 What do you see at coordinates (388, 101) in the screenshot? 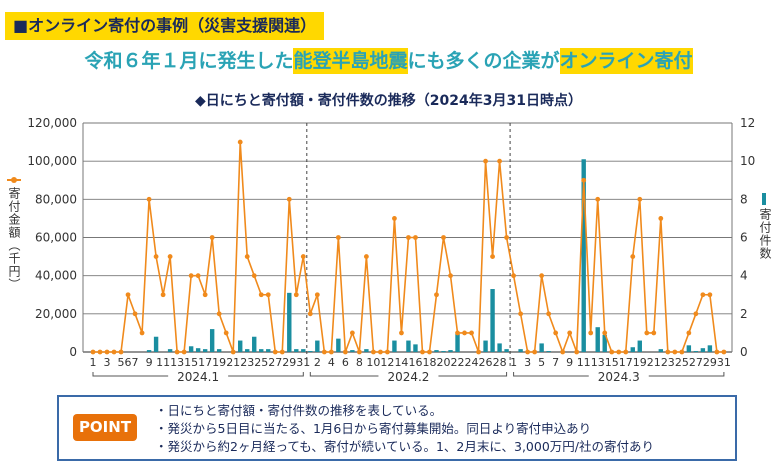
I see `chart-title: ◆日にちと寄付額・寄付件数の推移（2024年3月31日時点）` at bounding box center [388, 101].